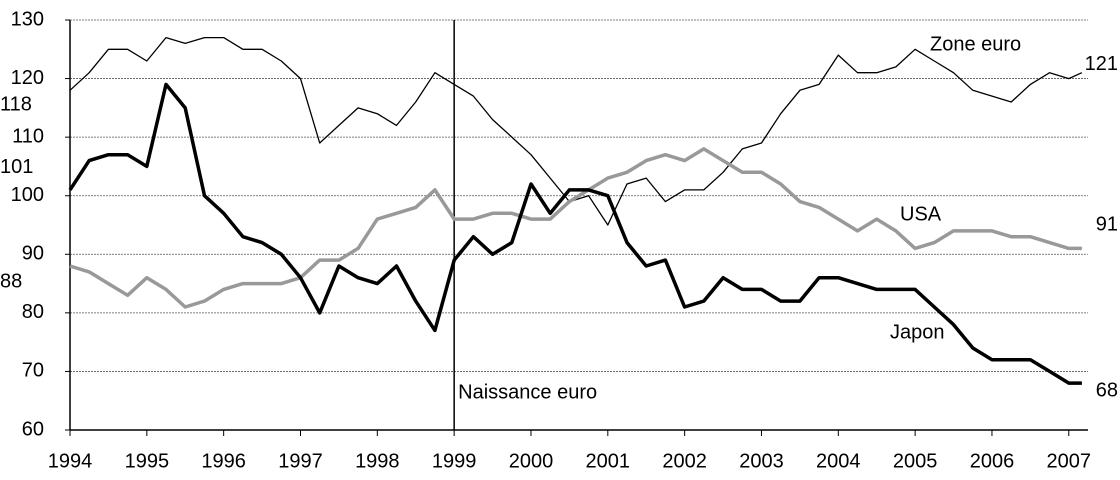 The image size is (1120, 480). What do you see at coordinates (27, 19) in the screenshot?
I see `y-tick-label: 130` at bounding box center [27, 19].